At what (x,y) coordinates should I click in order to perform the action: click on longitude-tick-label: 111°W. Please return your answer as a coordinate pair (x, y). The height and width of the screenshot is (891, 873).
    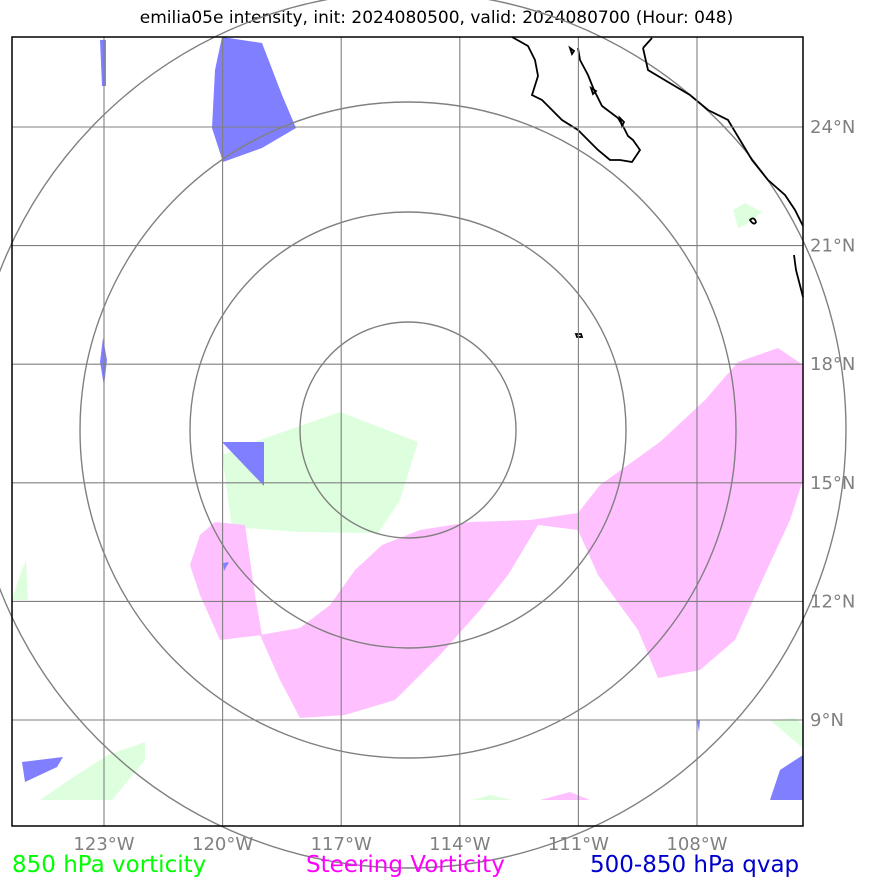
    Looking at the image, I should click on (578, 844).